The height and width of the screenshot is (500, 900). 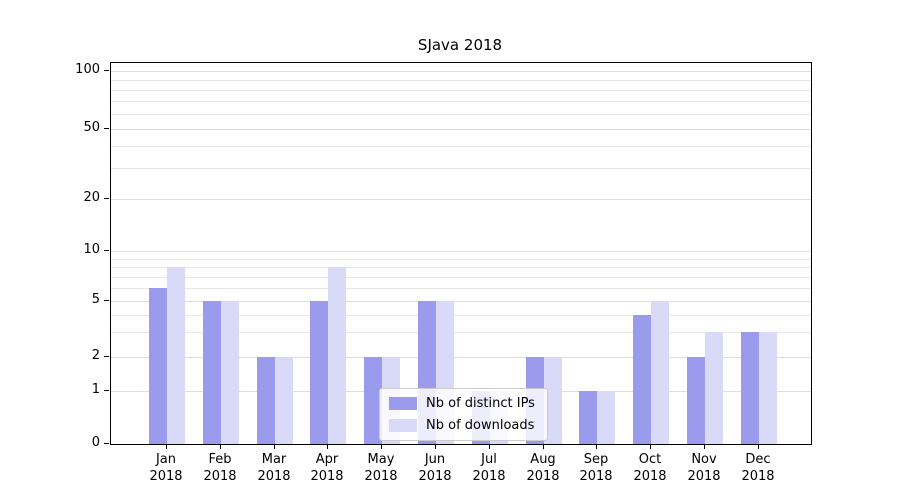 What do you see at coordinates (95, 442) in the screenshot?
I see `y-tick-label: 0` at bounding box center [95, 442].